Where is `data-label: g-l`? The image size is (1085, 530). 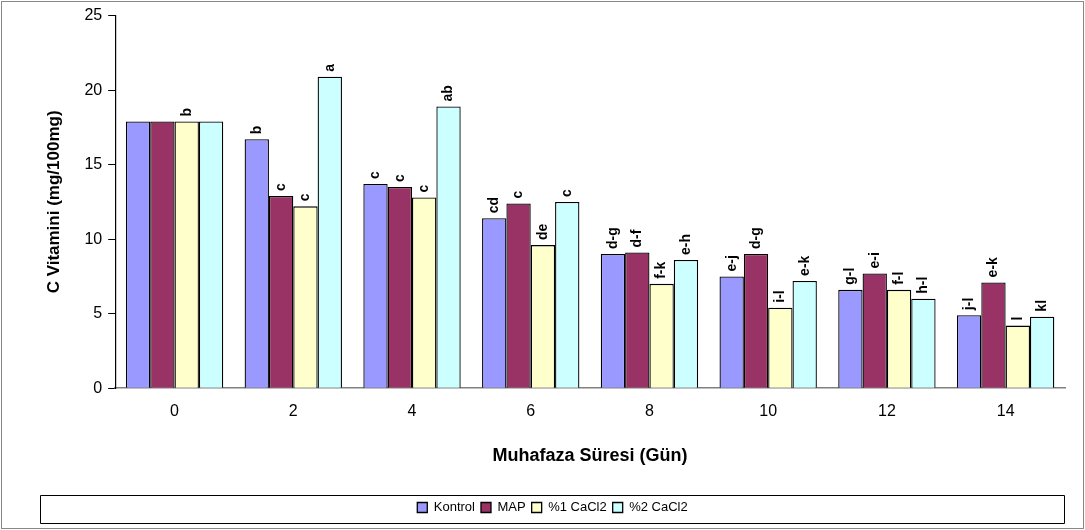
data-label: g-l is located at coordinates (849, 276).